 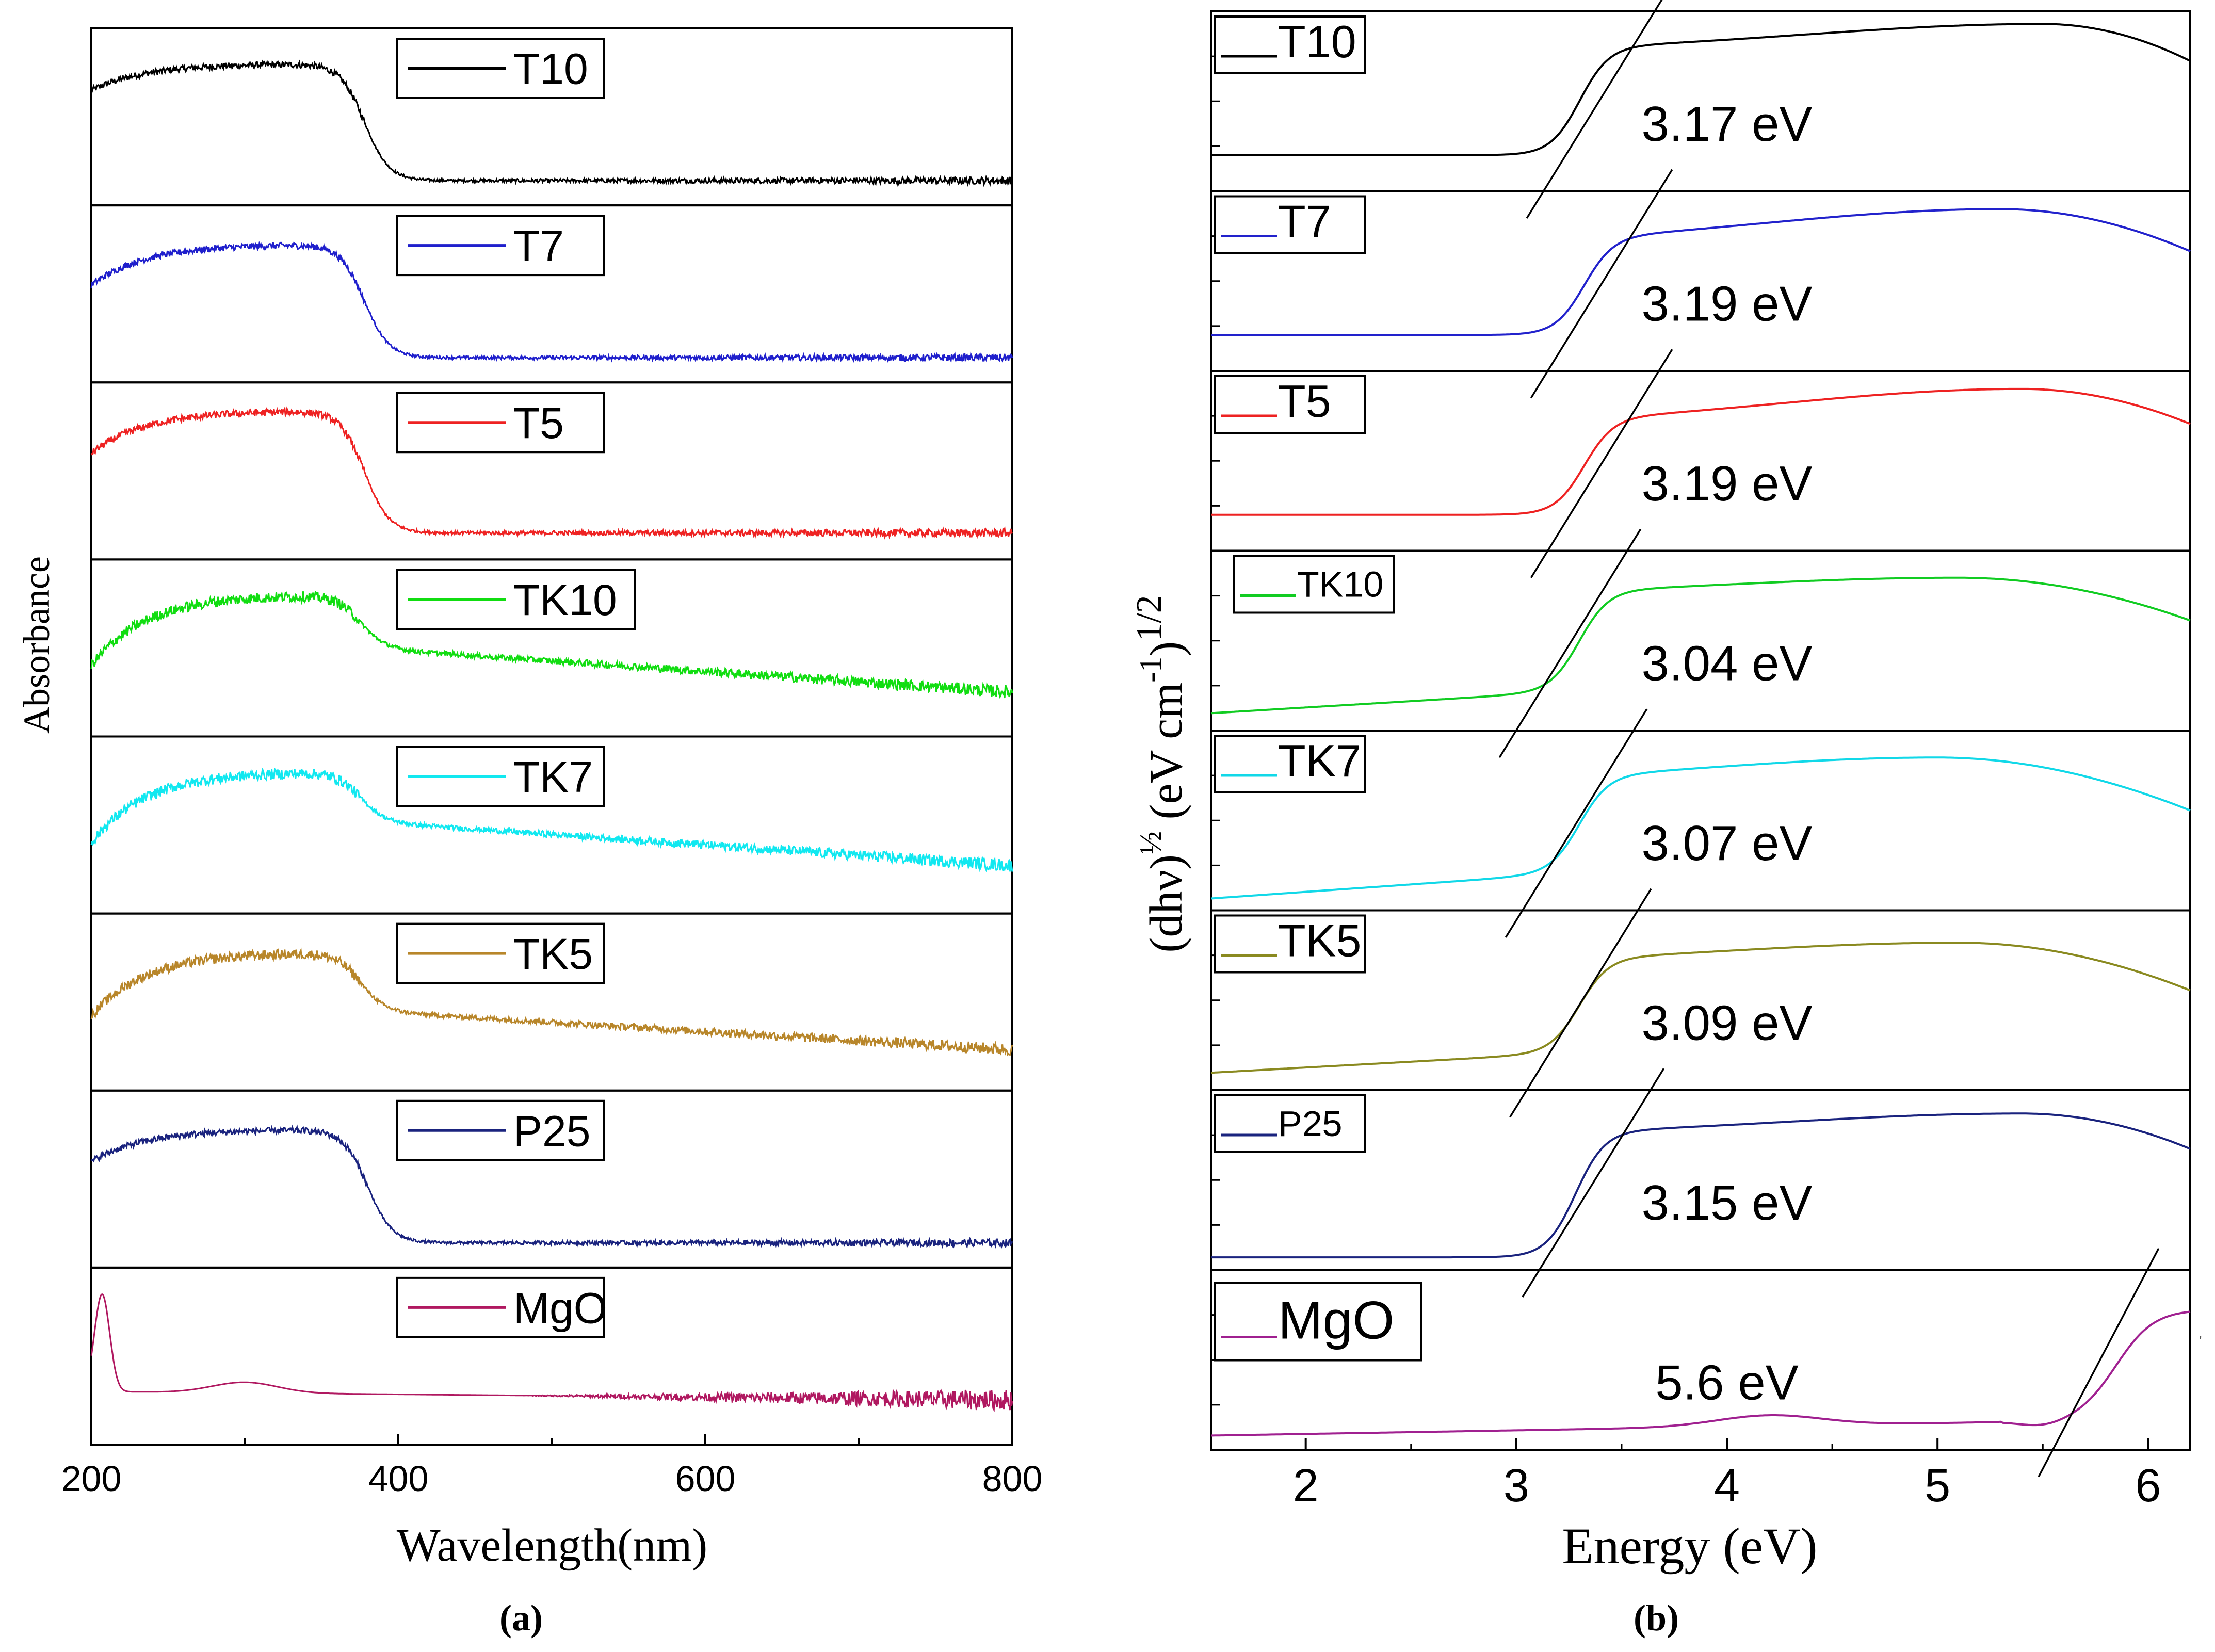 I want to click on panel-a-x-tick-label: 600, so click(x=706, y=1479).